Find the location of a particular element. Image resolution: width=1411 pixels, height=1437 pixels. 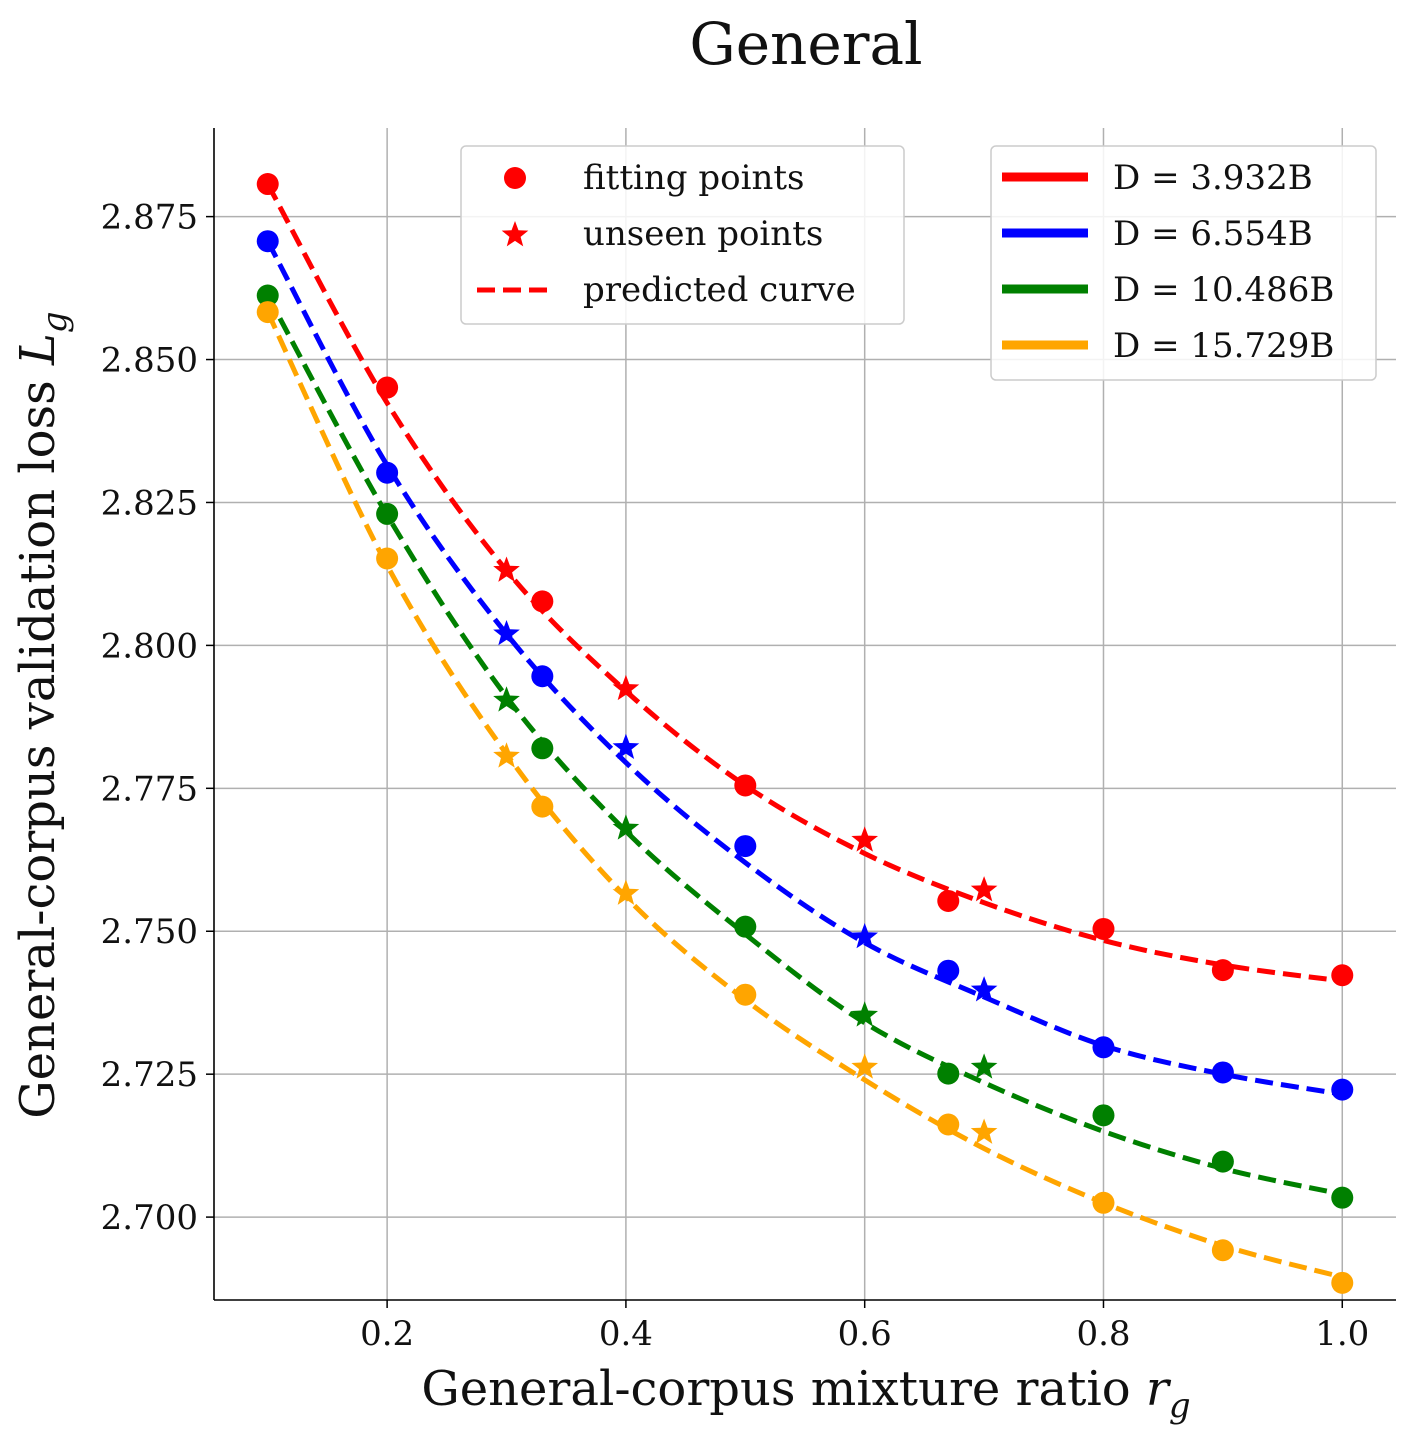

legend-label-unseen-points: unseen points is located at coordinates (703, 234).